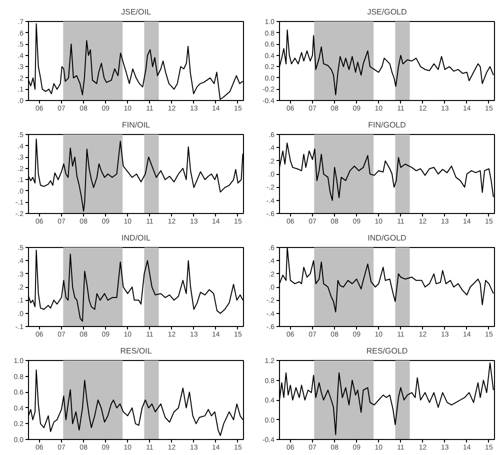 The image size is (502, 455). What do you see at coordinates (387, 125) in the screenshot?
I see `chart-title: FIN/GOLD` at bounding box center [387, 125].